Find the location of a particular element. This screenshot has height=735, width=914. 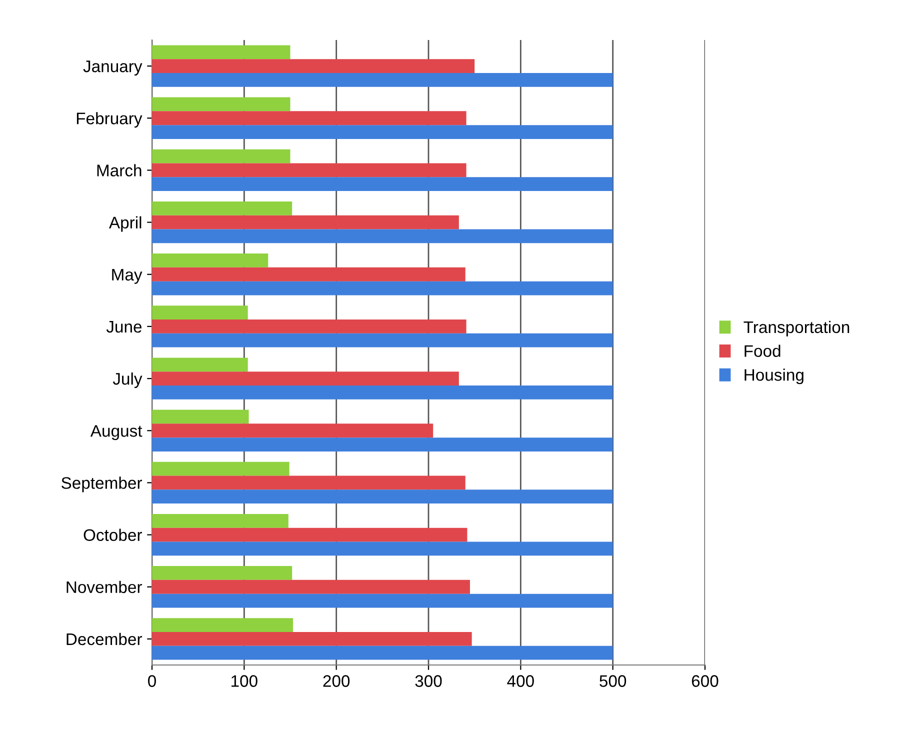

y-tick-label: October is located at coordinates (113, 534).